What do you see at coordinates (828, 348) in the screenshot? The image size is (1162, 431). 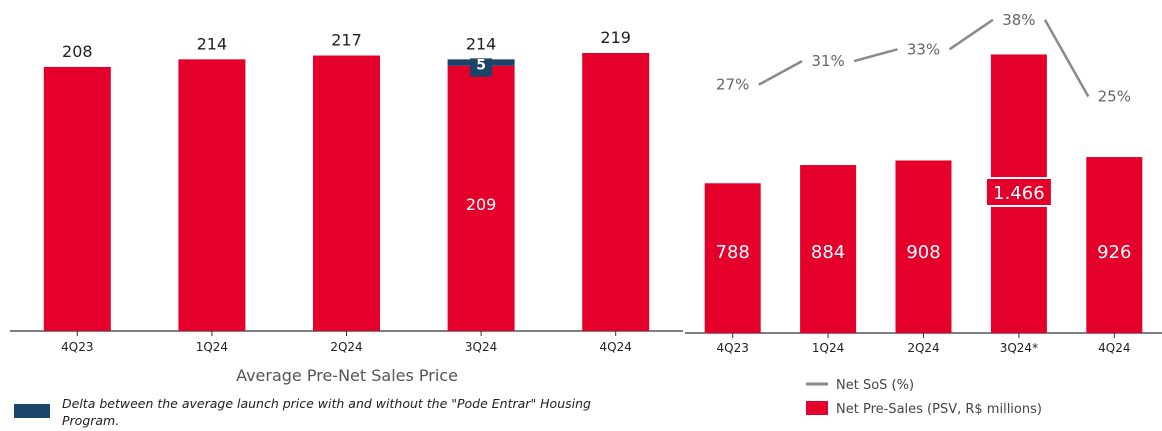 I see `right-x-tick-label: 1Q24` at bounding box center [828, 348].